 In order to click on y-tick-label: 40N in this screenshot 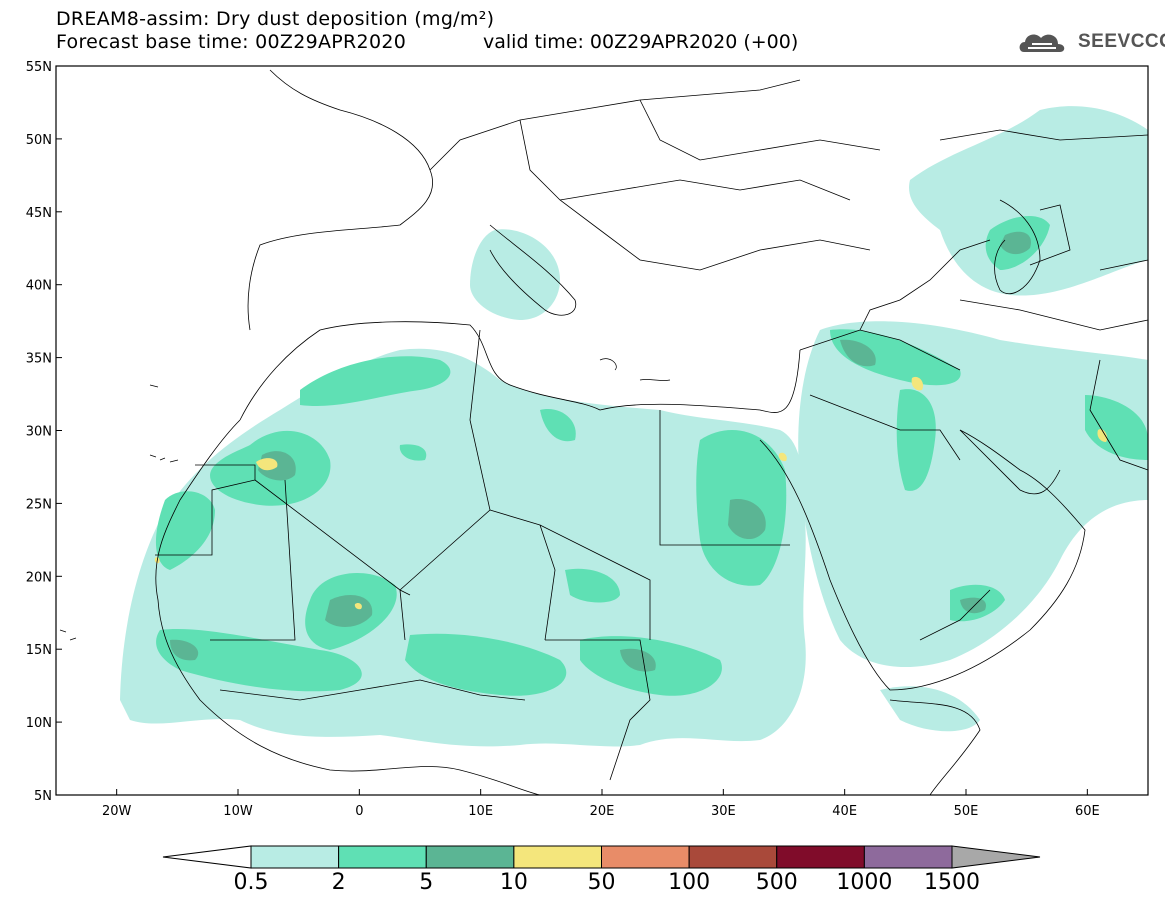, I will do `click(39, 286)`.